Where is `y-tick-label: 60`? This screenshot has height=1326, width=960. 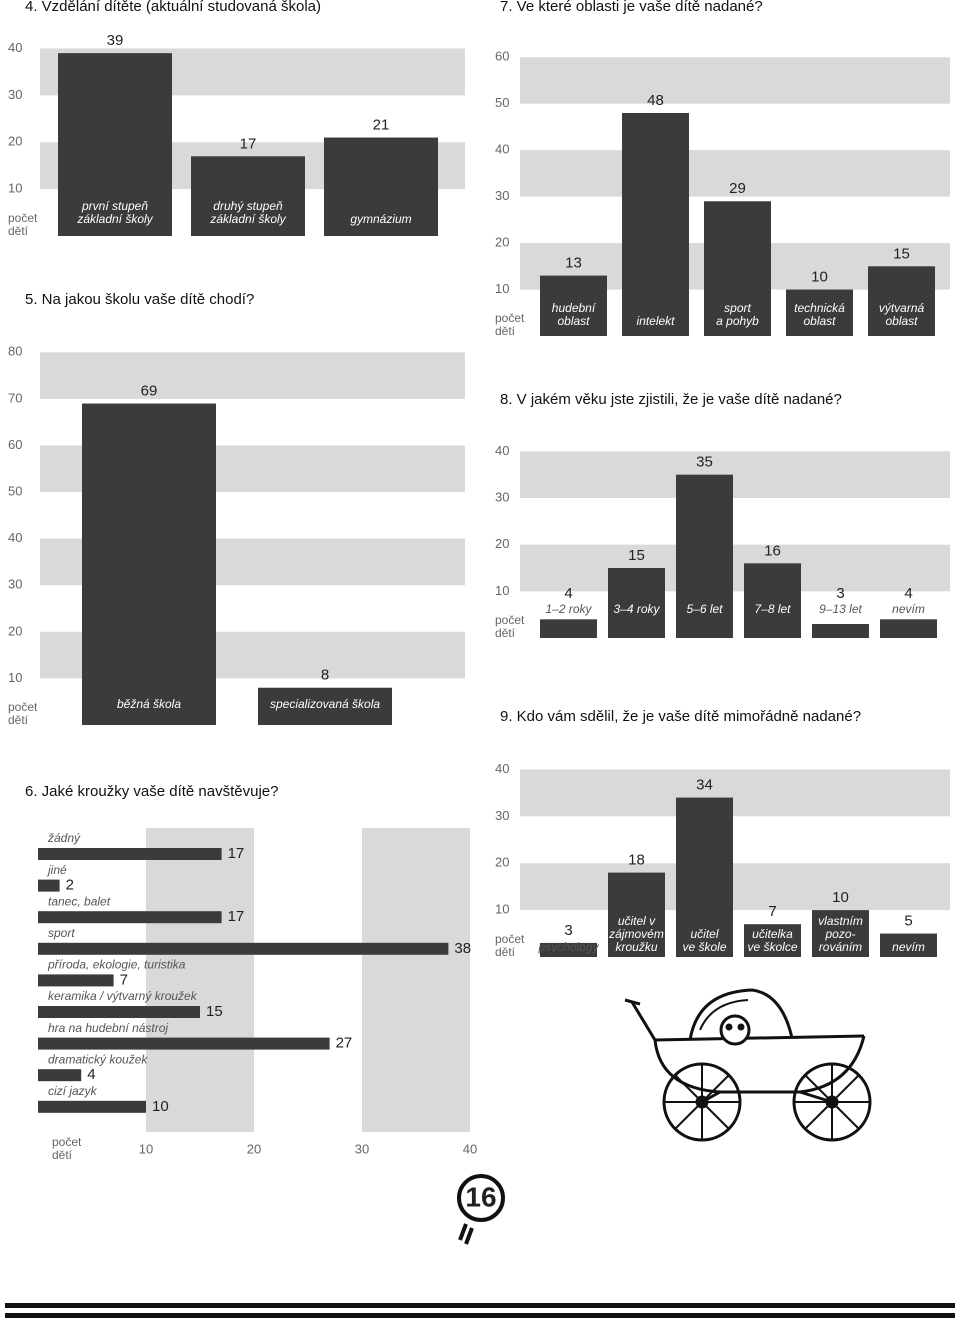
y-tick-label: 60 is located at coordinates (15, 444).